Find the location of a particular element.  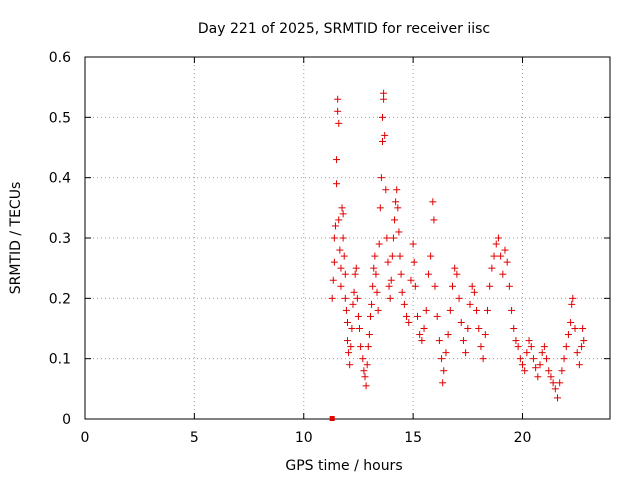

y-tick-label: 0 is located at coordinates (66, 420).